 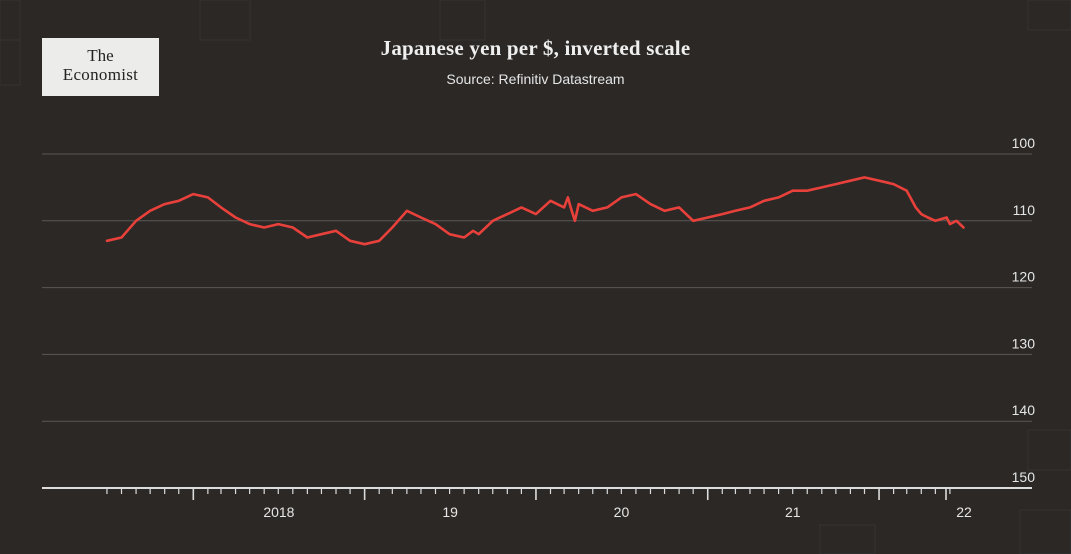 What do you see at coordinates (450, 512) in the screenshot?
I see `x-tick-label: 19` at bounding box center [450, 512].